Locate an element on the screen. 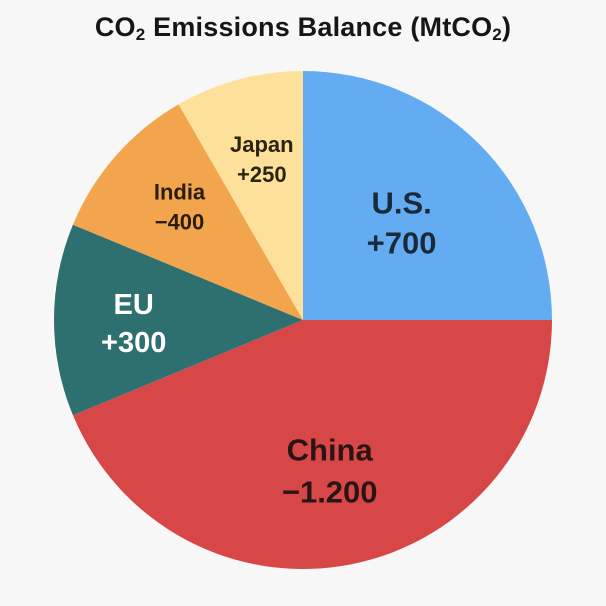  chart-title: CO2 Emissions Balance (MtCO2) is located at coordinates (303, 28).